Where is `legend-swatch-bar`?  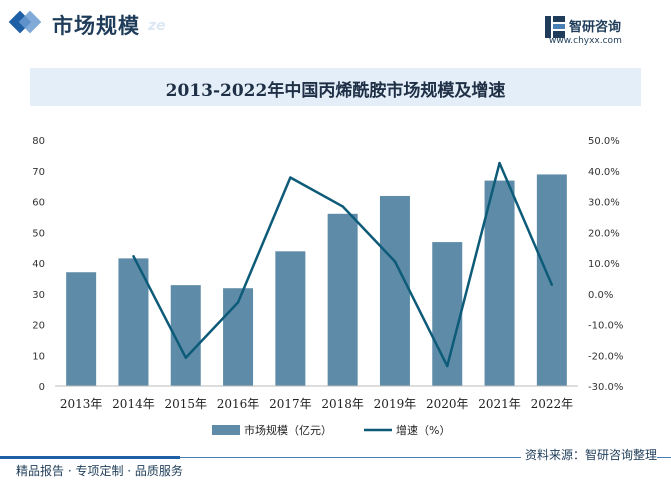
legend-swatch-bar is located at coordinates (226, 430).